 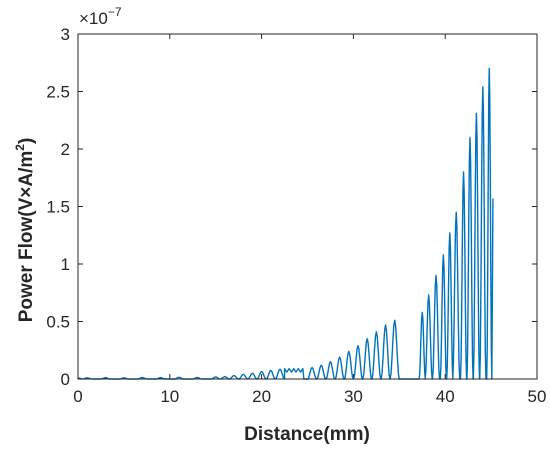 What do you see at coordinates (26, 141) in the screenshot?
I see `y-axis-label-close: )` at bounding box center [26, 141].